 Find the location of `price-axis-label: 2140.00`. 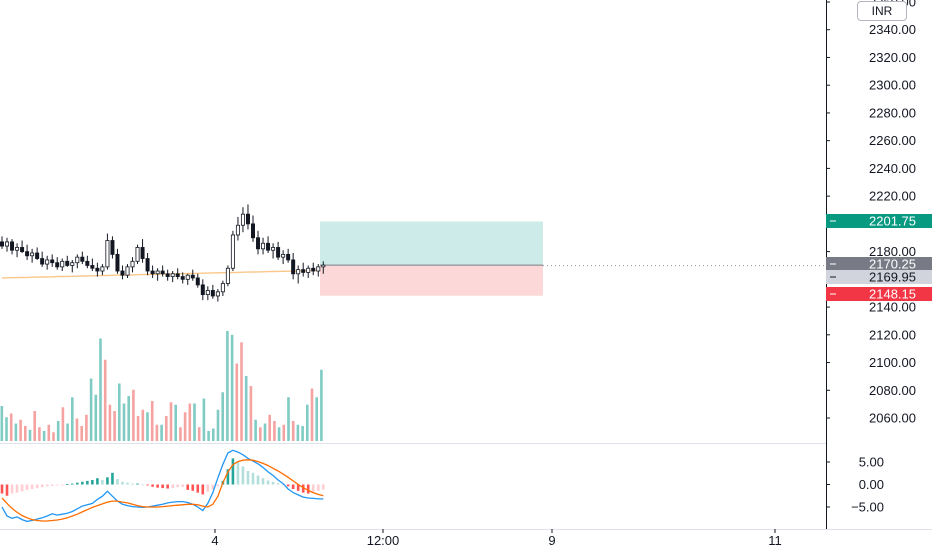

price-axis-label: 2140.00 is located at coordinates (892, 307).